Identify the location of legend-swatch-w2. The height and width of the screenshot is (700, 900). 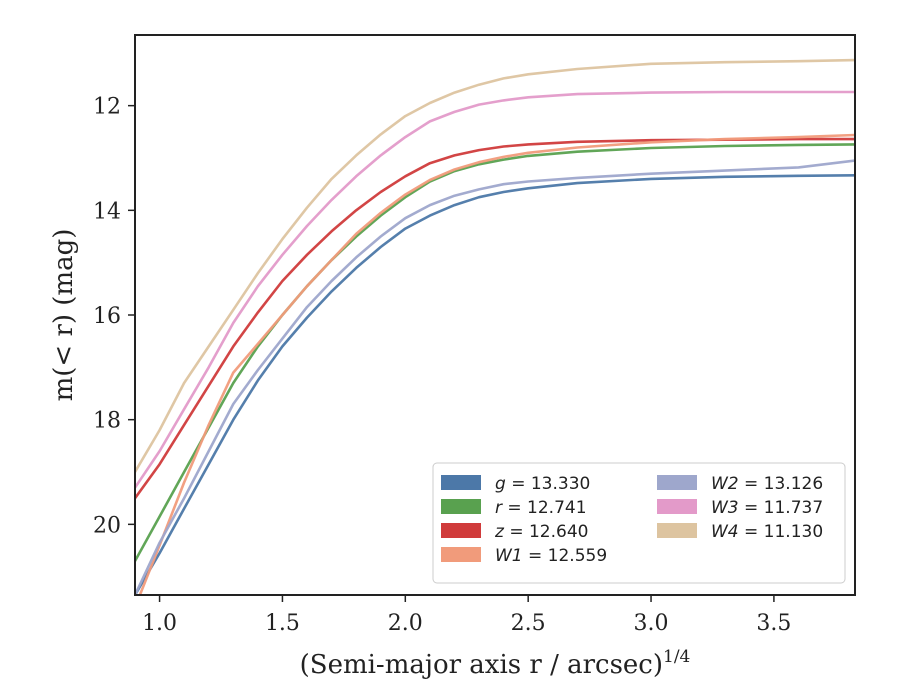
(677, 482).